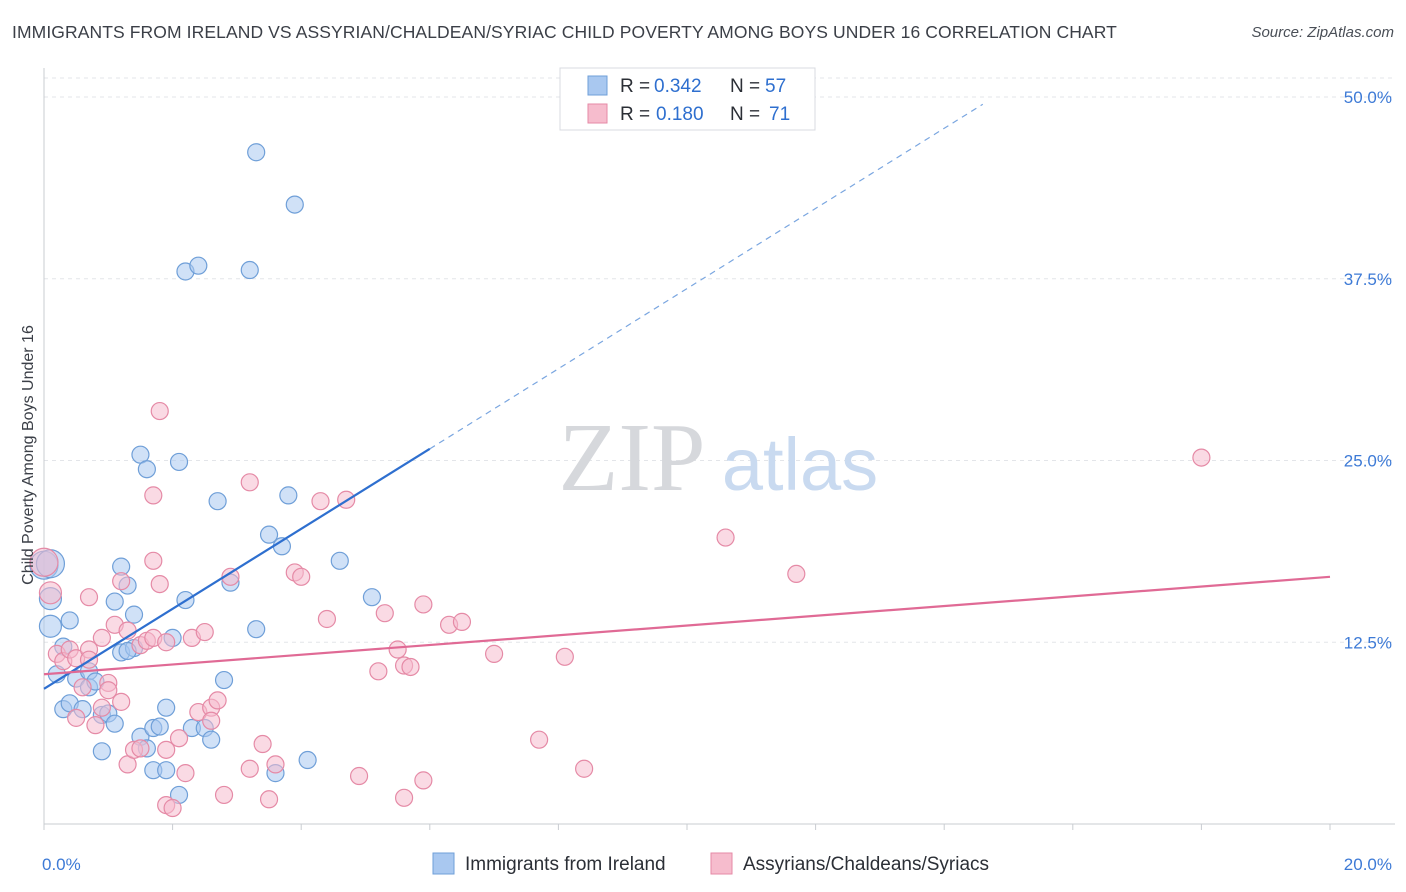 The image size is (1406, 892). Describe the element at coordinates (1368, 279) in the screenshot. I see `y-tick-label: 37.5%` at that location.